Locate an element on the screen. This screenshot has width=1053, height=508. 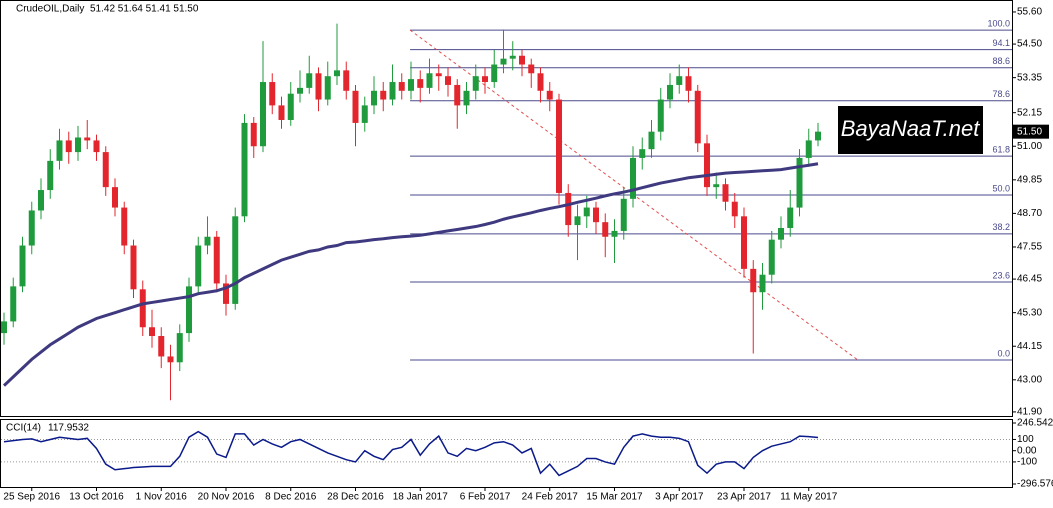
watermark-box is located at coordinates (910, 130).